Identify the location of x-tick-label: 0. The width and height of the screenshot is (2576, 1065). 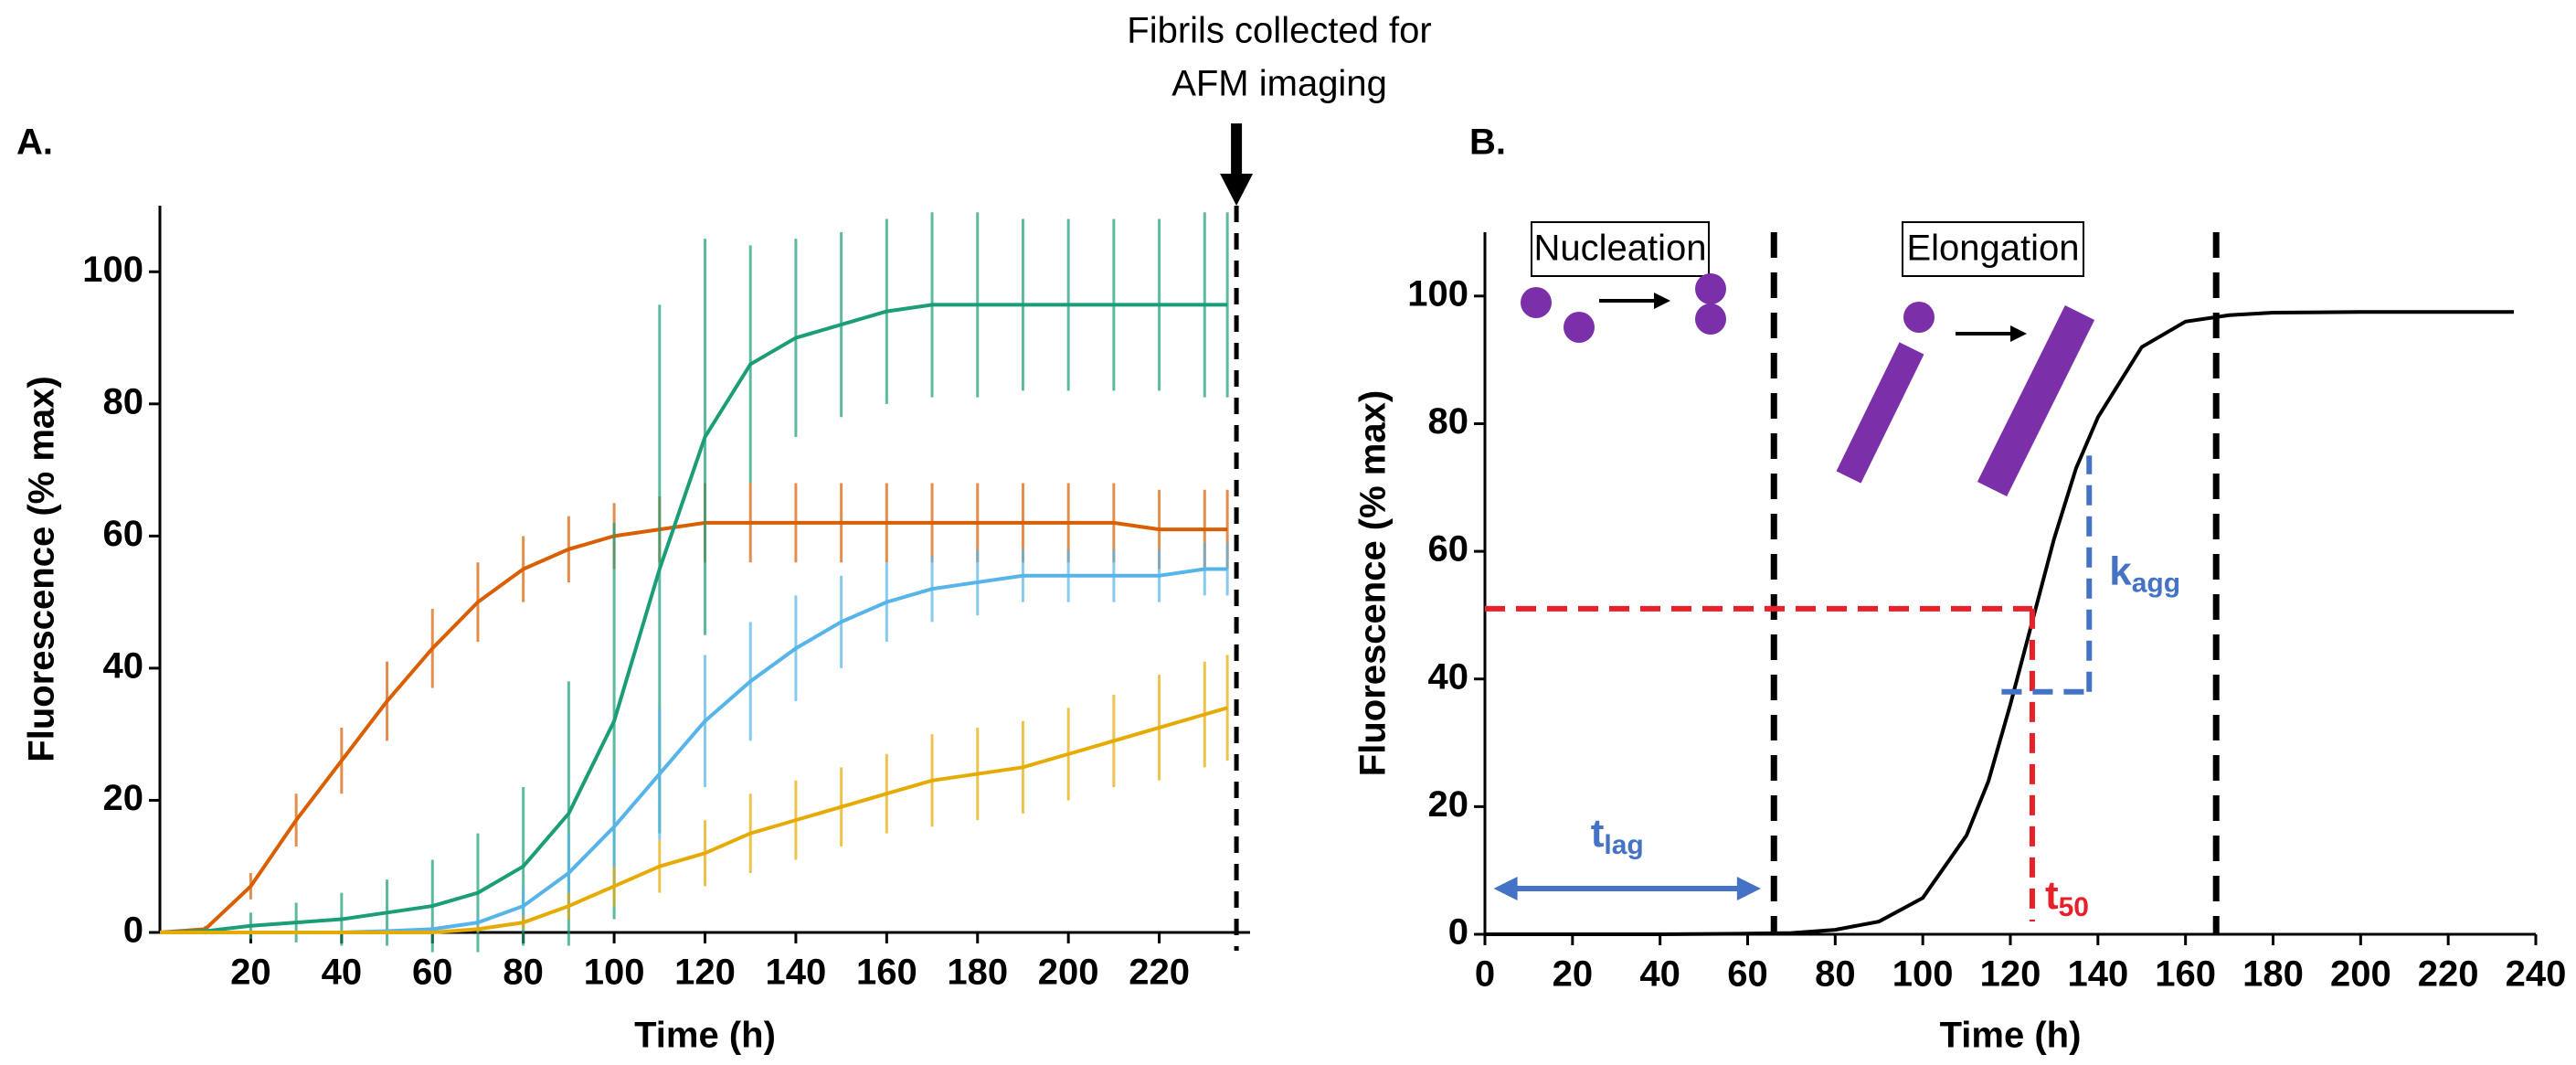
(1485, 974).